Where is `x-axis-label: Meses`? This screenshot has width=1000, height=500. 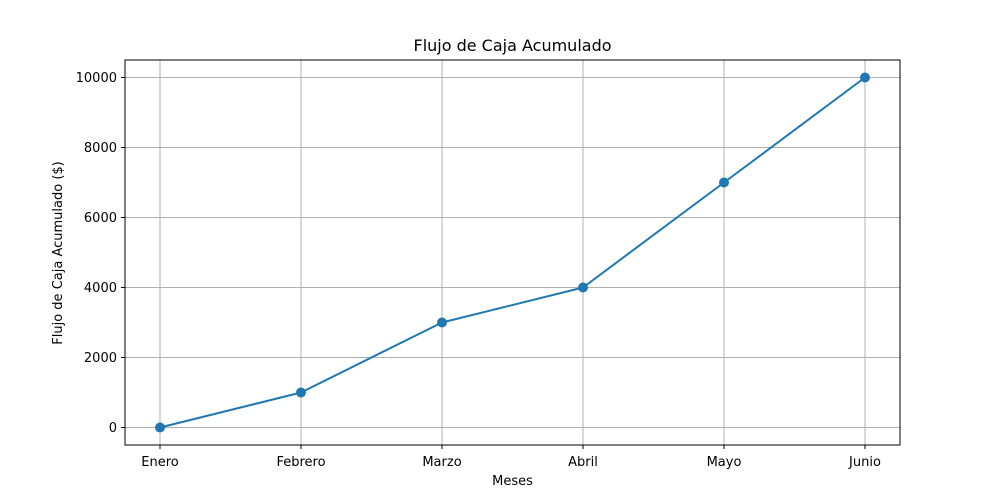
x-axis-label: Meses is located at coordinates (512, 481).